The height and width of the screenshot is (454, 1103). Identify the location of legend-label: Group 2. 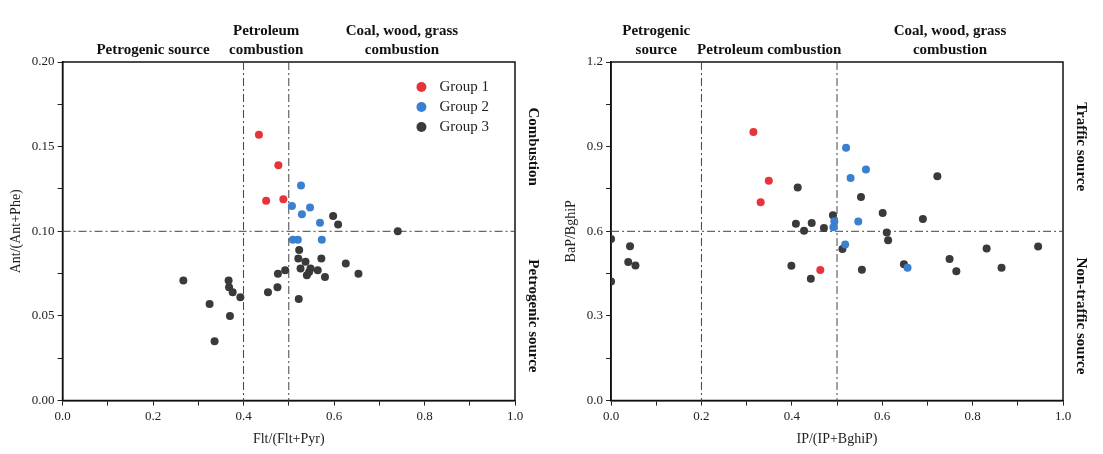
(464, 105).